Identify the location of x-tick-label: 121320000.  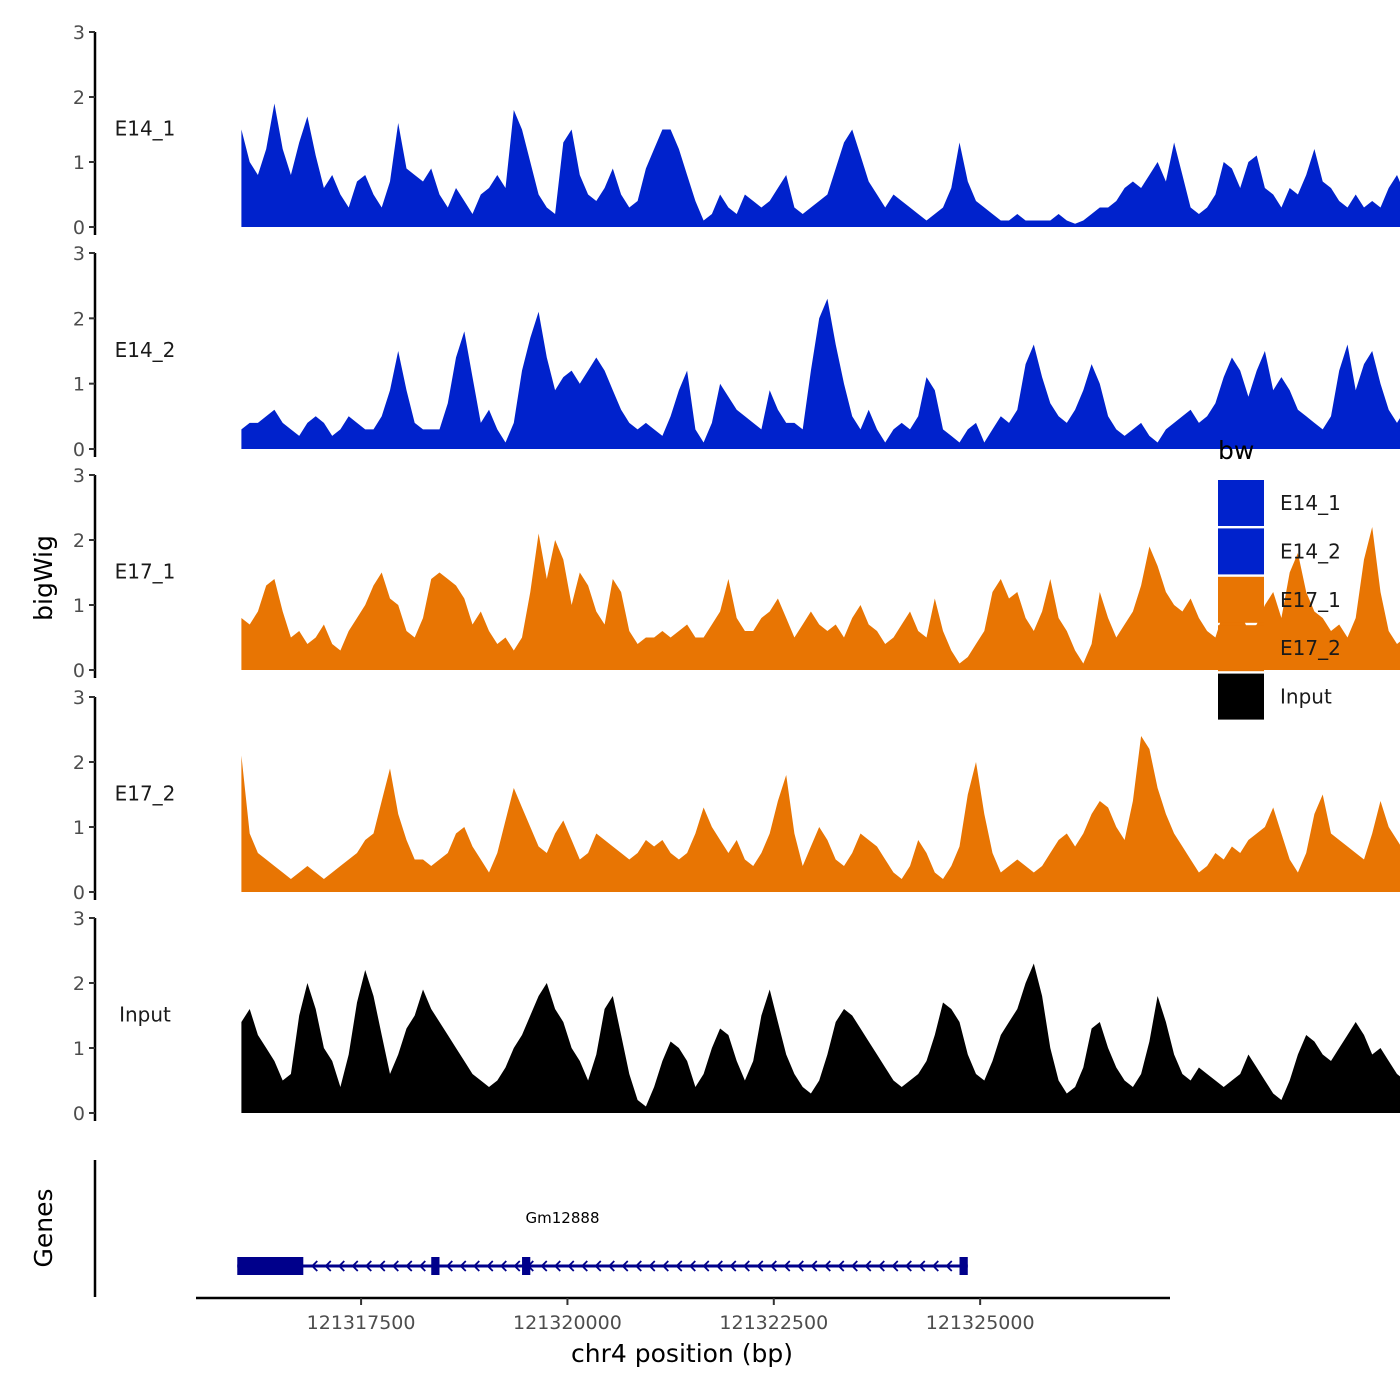
(567, 1323).